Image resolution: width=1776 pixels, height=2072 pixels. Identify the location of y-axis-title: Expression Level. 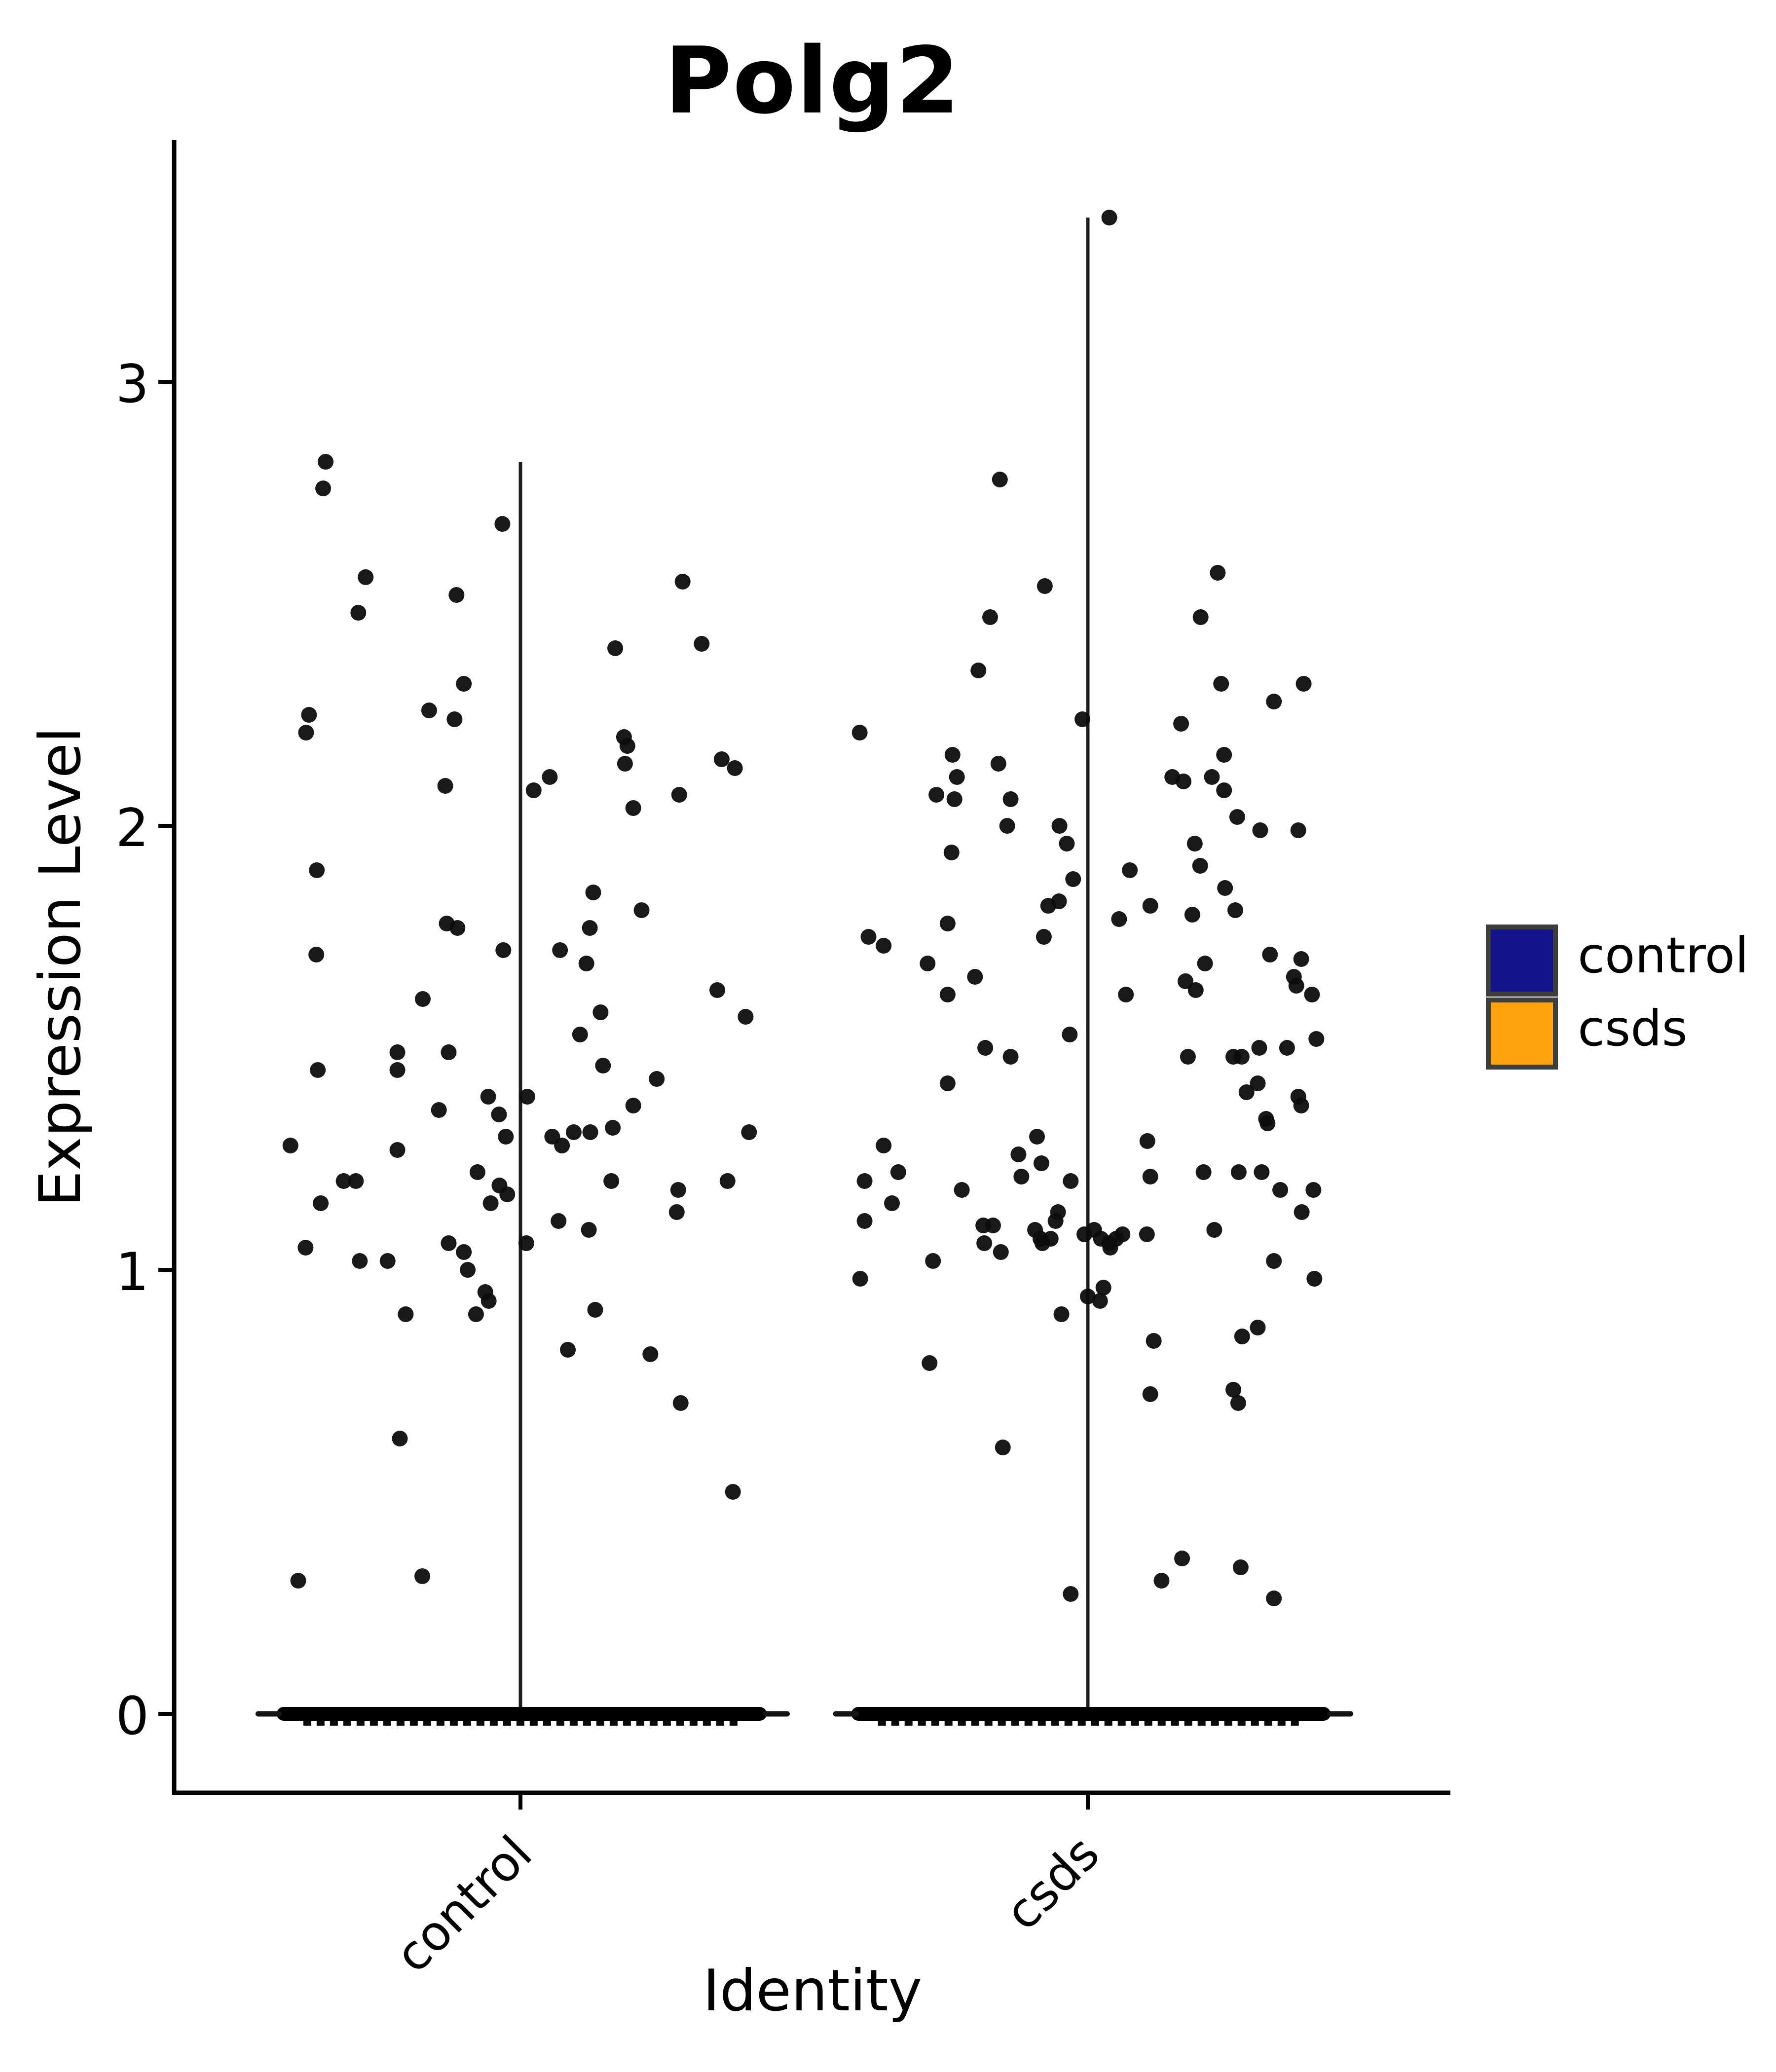
(61, 967).